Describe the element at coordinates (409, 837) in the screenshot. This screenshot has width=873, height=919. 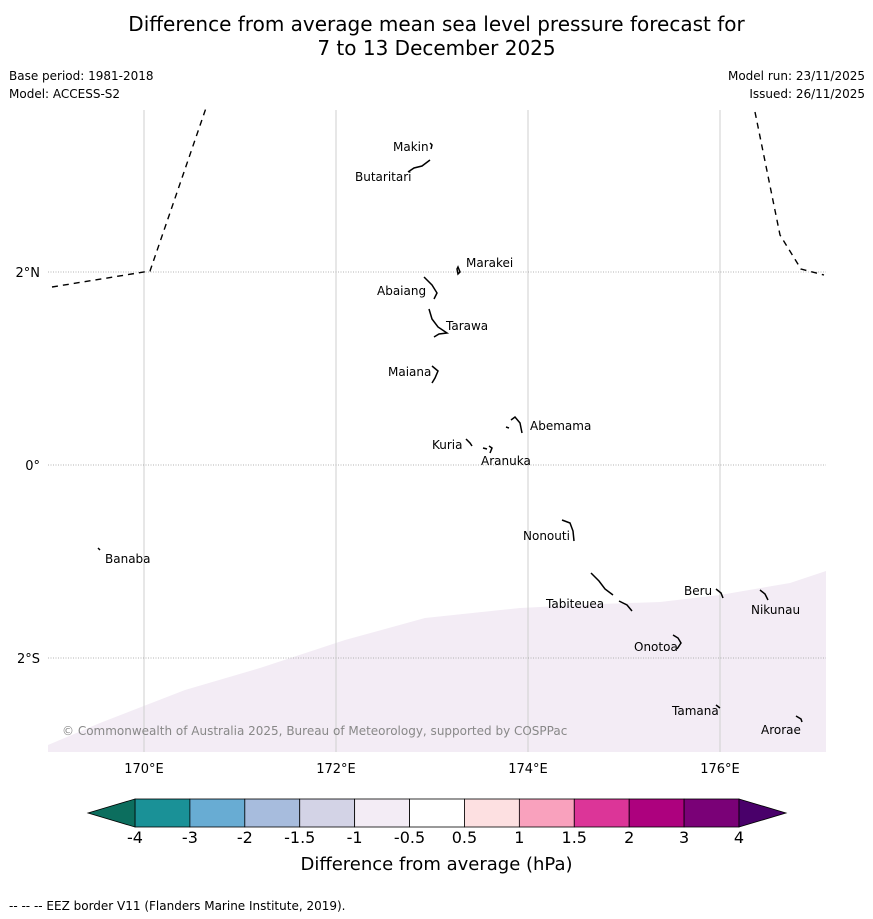
I see `colorbar-tick: -0.5` at that location.